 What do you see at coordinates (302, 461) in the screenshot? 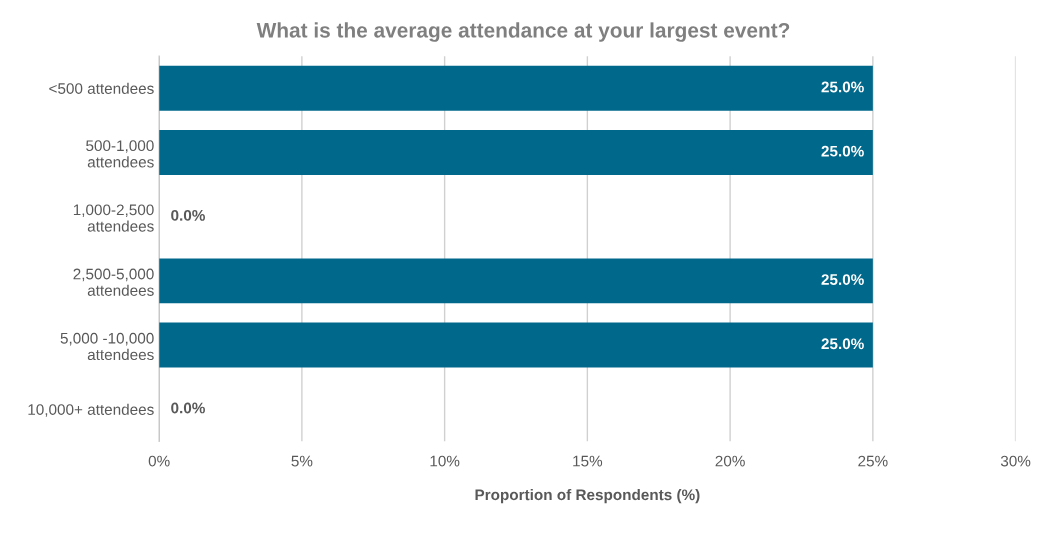
I see `x-tick-label: 5%` at bounding box center [302, 461].